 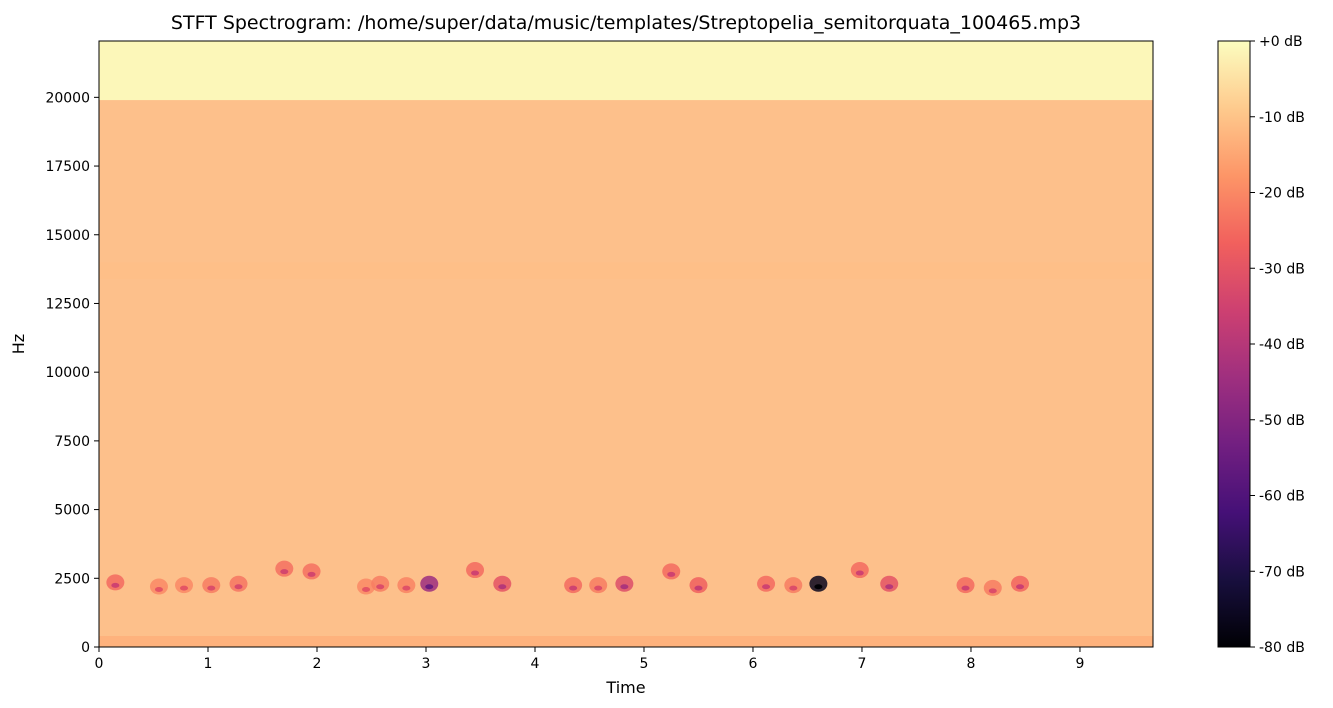 I want to click on x-tick-label: 4, so click(x=535, y=664).